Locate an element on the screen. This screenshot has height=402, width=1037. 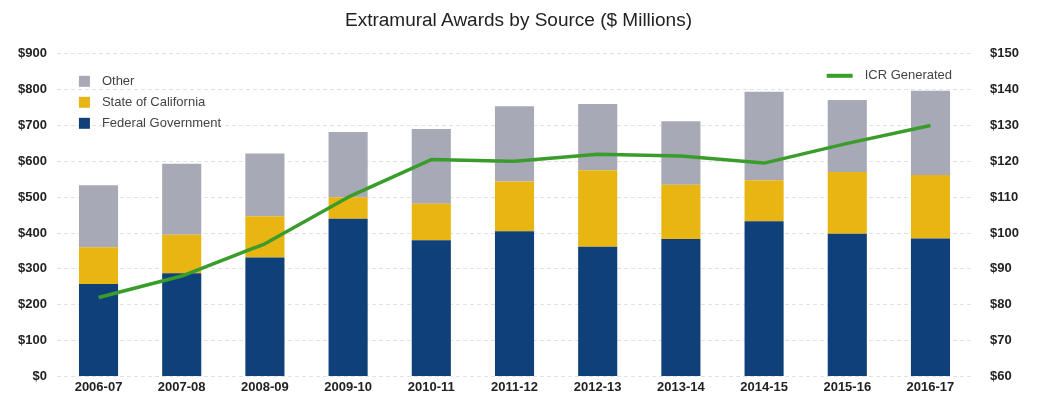
y2-tick-label: $90 is located at coordinates (1001, 268).